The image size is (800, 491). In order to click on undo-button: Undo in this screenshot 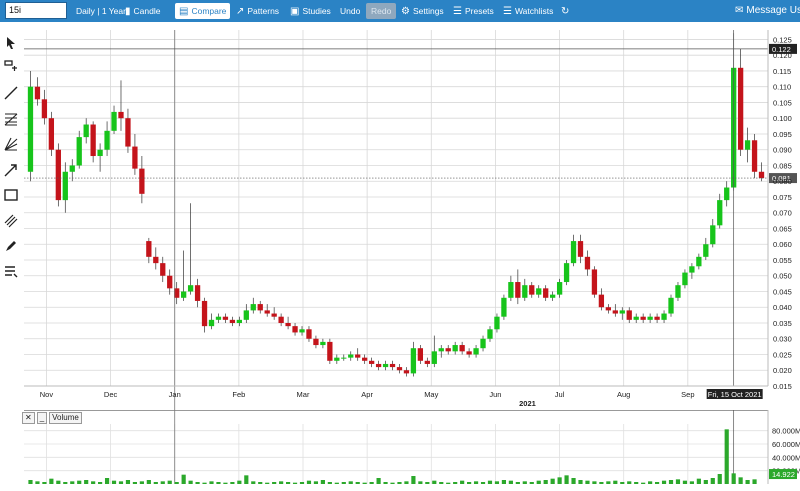, I will do `click(350, 11)`.